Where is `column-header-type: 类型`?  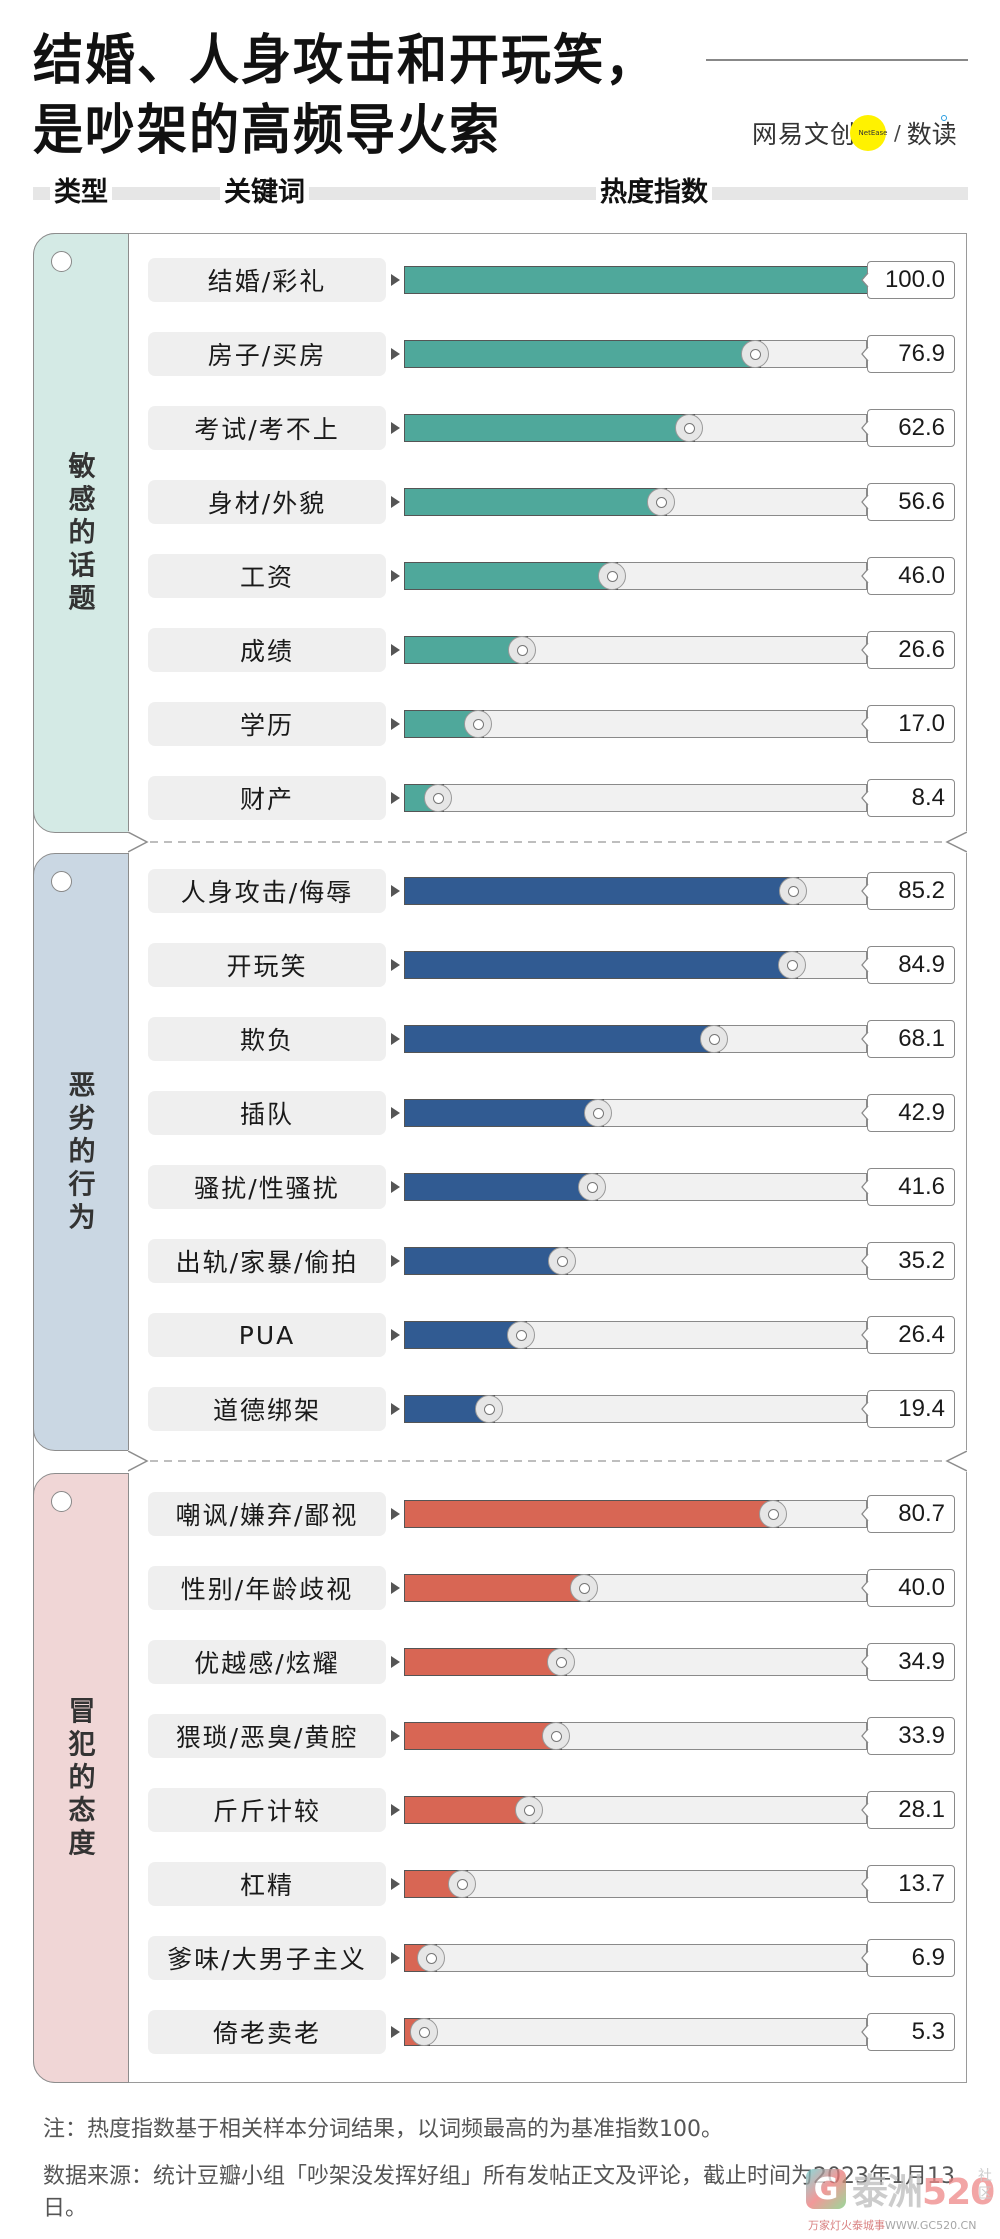 column-header-type: 类型 is located at coordinates (81, 193).